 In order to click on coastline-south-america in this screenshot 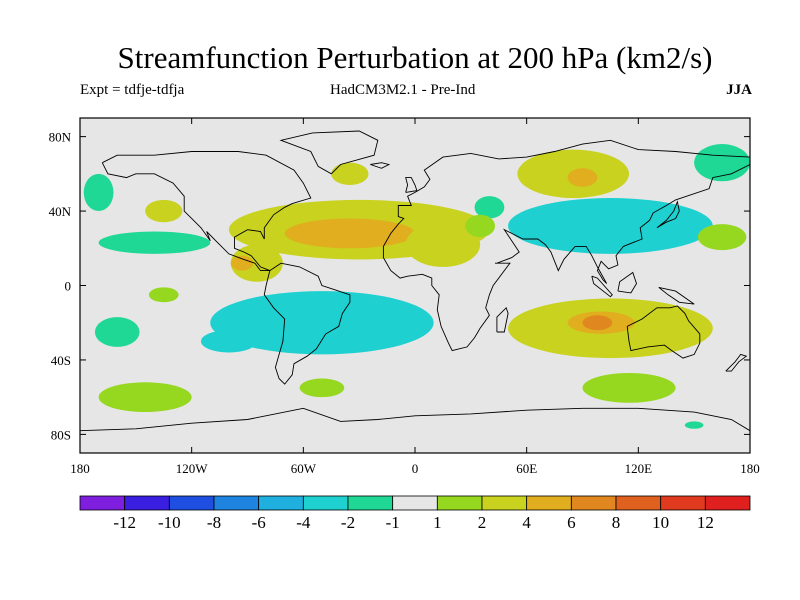, I will do `click(307, 323)`.